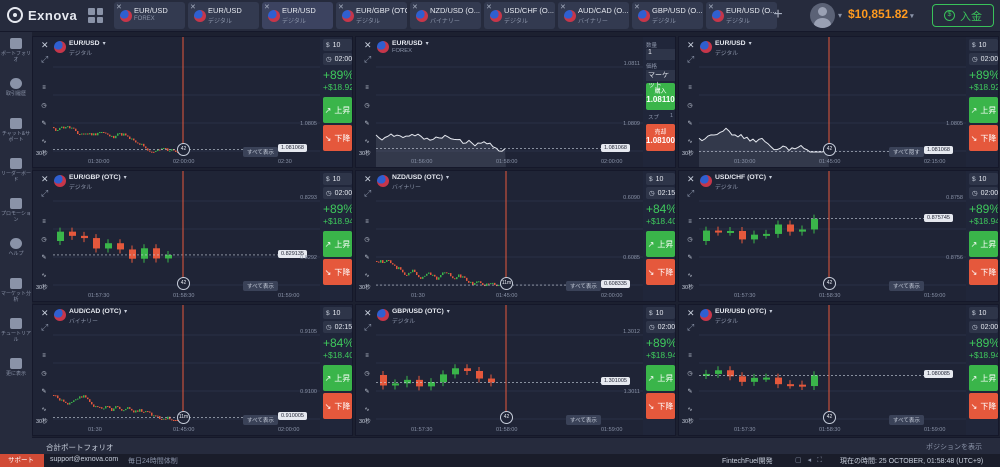 This screenshot has height=467, width=1000. What do you see at coordinates (16, 372) in the screenshot?
I see `sidebar-item-8: 更に表示` at bounding box center [16, 372].